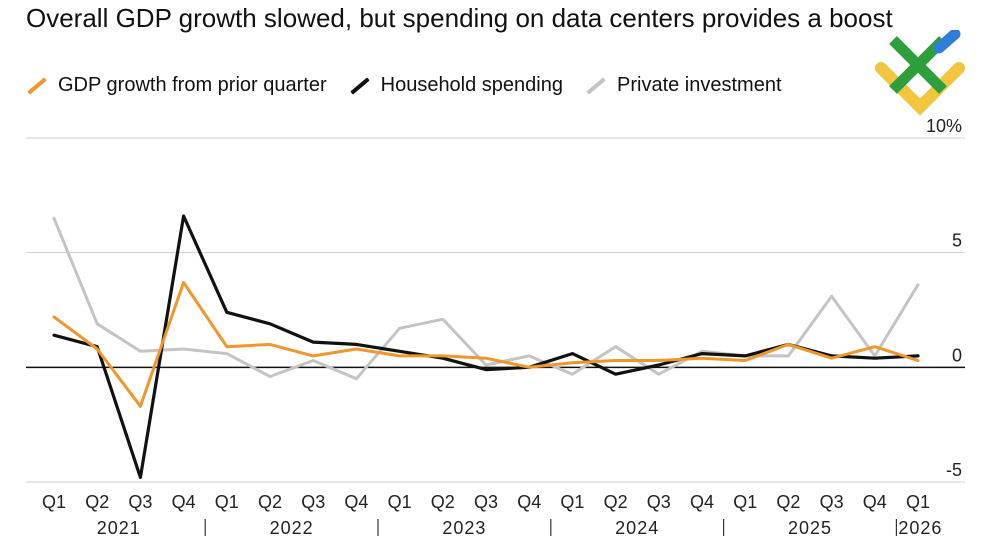 The height and width of the screenshot is (545, 1000). I want to click on y-tick-label: 5, so click(957, 241).